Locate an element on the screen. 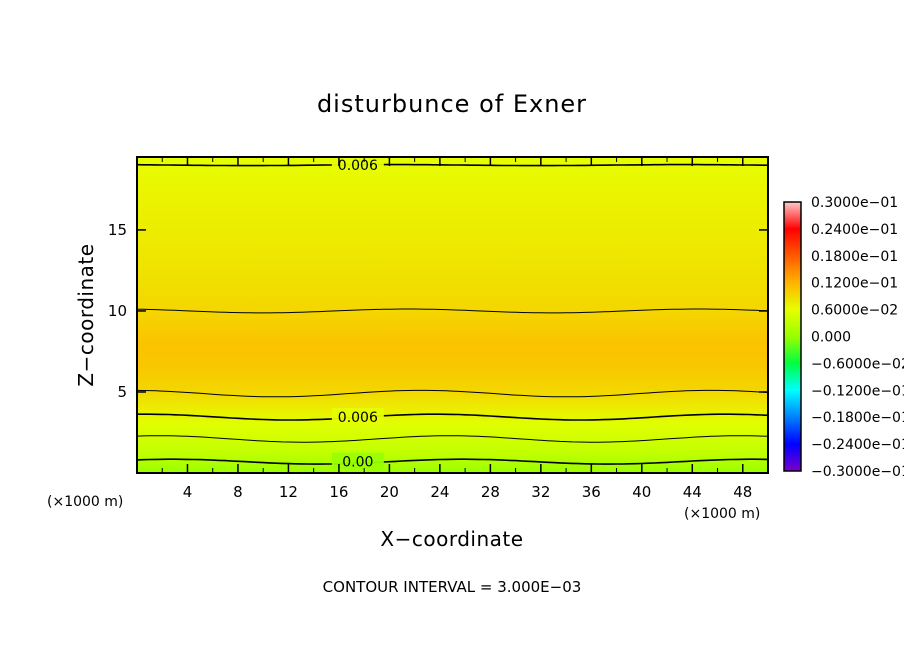 Image resolution: width=904 pixels, height=654 pixels. x-tick-label: 44 is located at coordinates (692, 492).